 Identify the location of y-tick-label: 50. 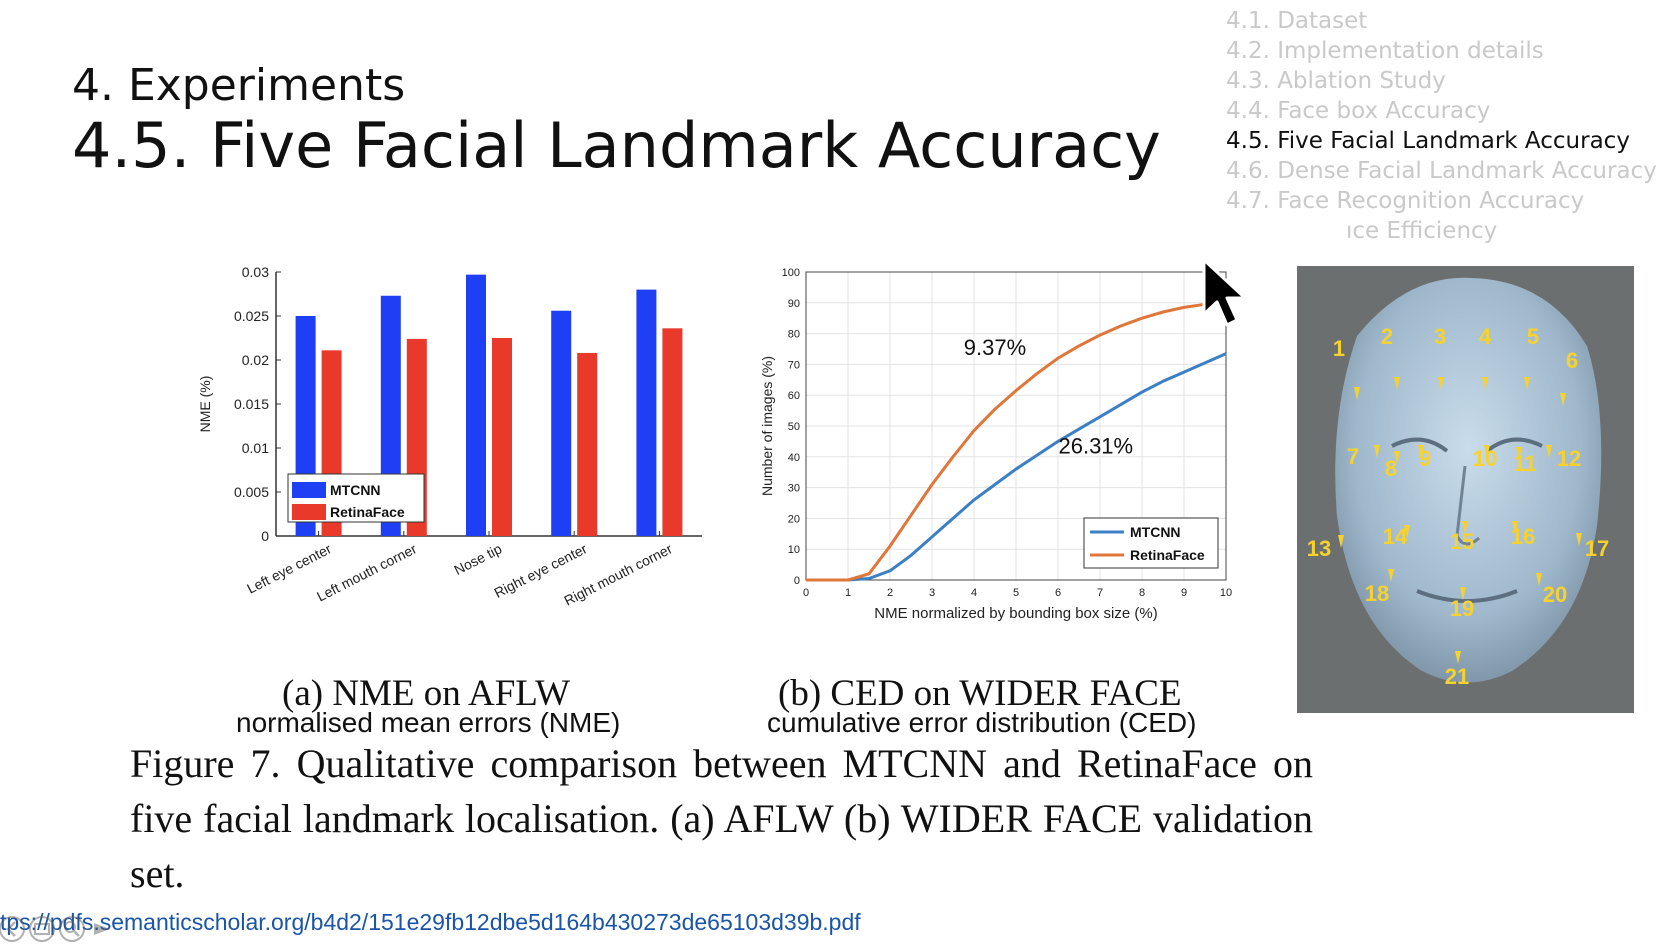
(794, 427).